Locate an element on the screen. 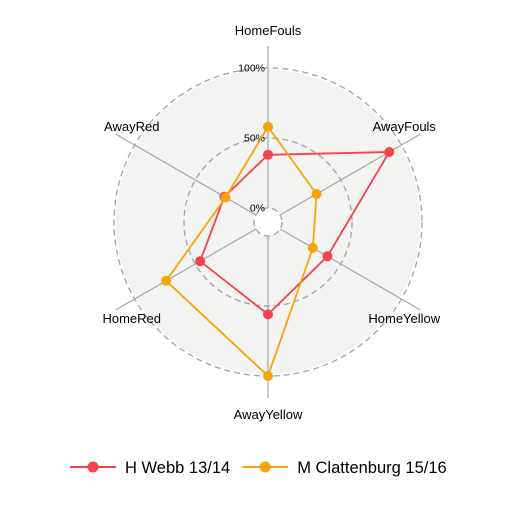 This screenshot has height=514, width=530. series-1-point-homeyellow is located at coordinates (312, 247).